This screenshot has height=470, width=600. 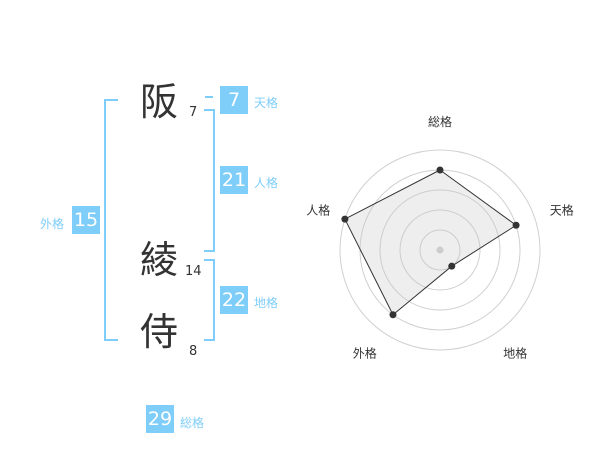 I want to click on gaikaku-label: 外格, so click(x=52, y=224).